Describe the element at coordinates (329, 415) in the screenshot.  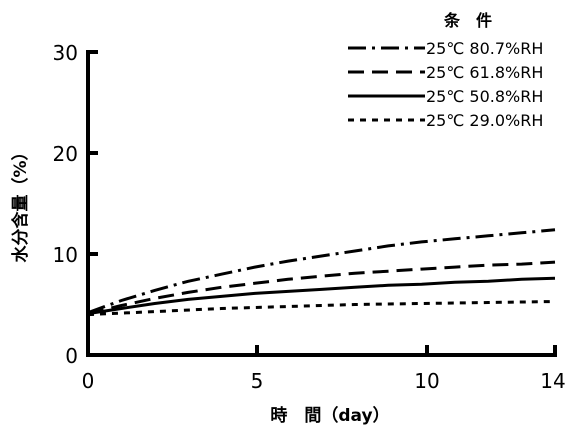
I see `x-axis-title: 時 間（day）` at that location.